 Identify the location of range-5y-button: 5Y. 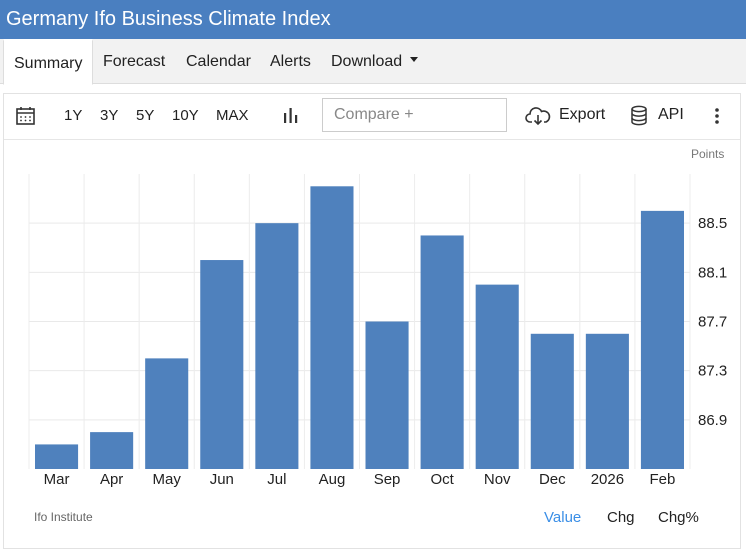
(145, 115).